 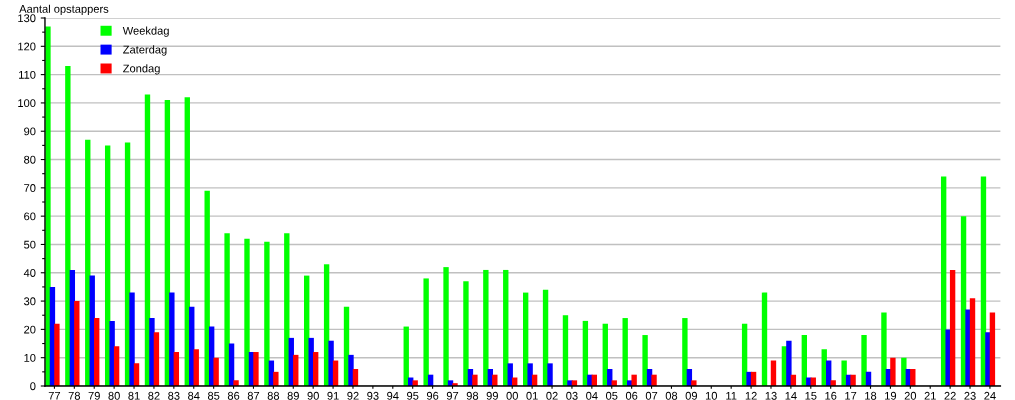 I want to click on legend-label: Zondag, so click(x=141, y=69).